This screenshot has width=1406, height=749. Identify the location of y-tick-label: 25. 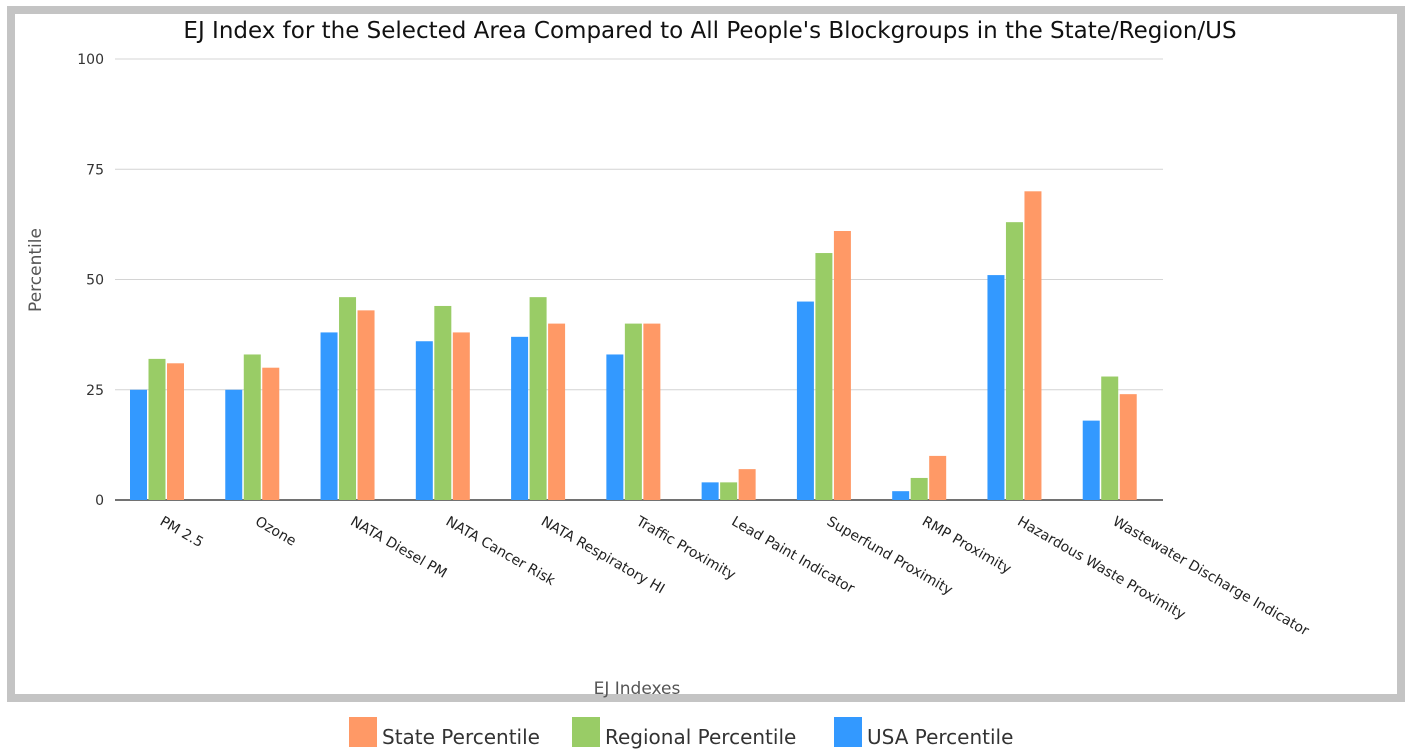
(95, 391).